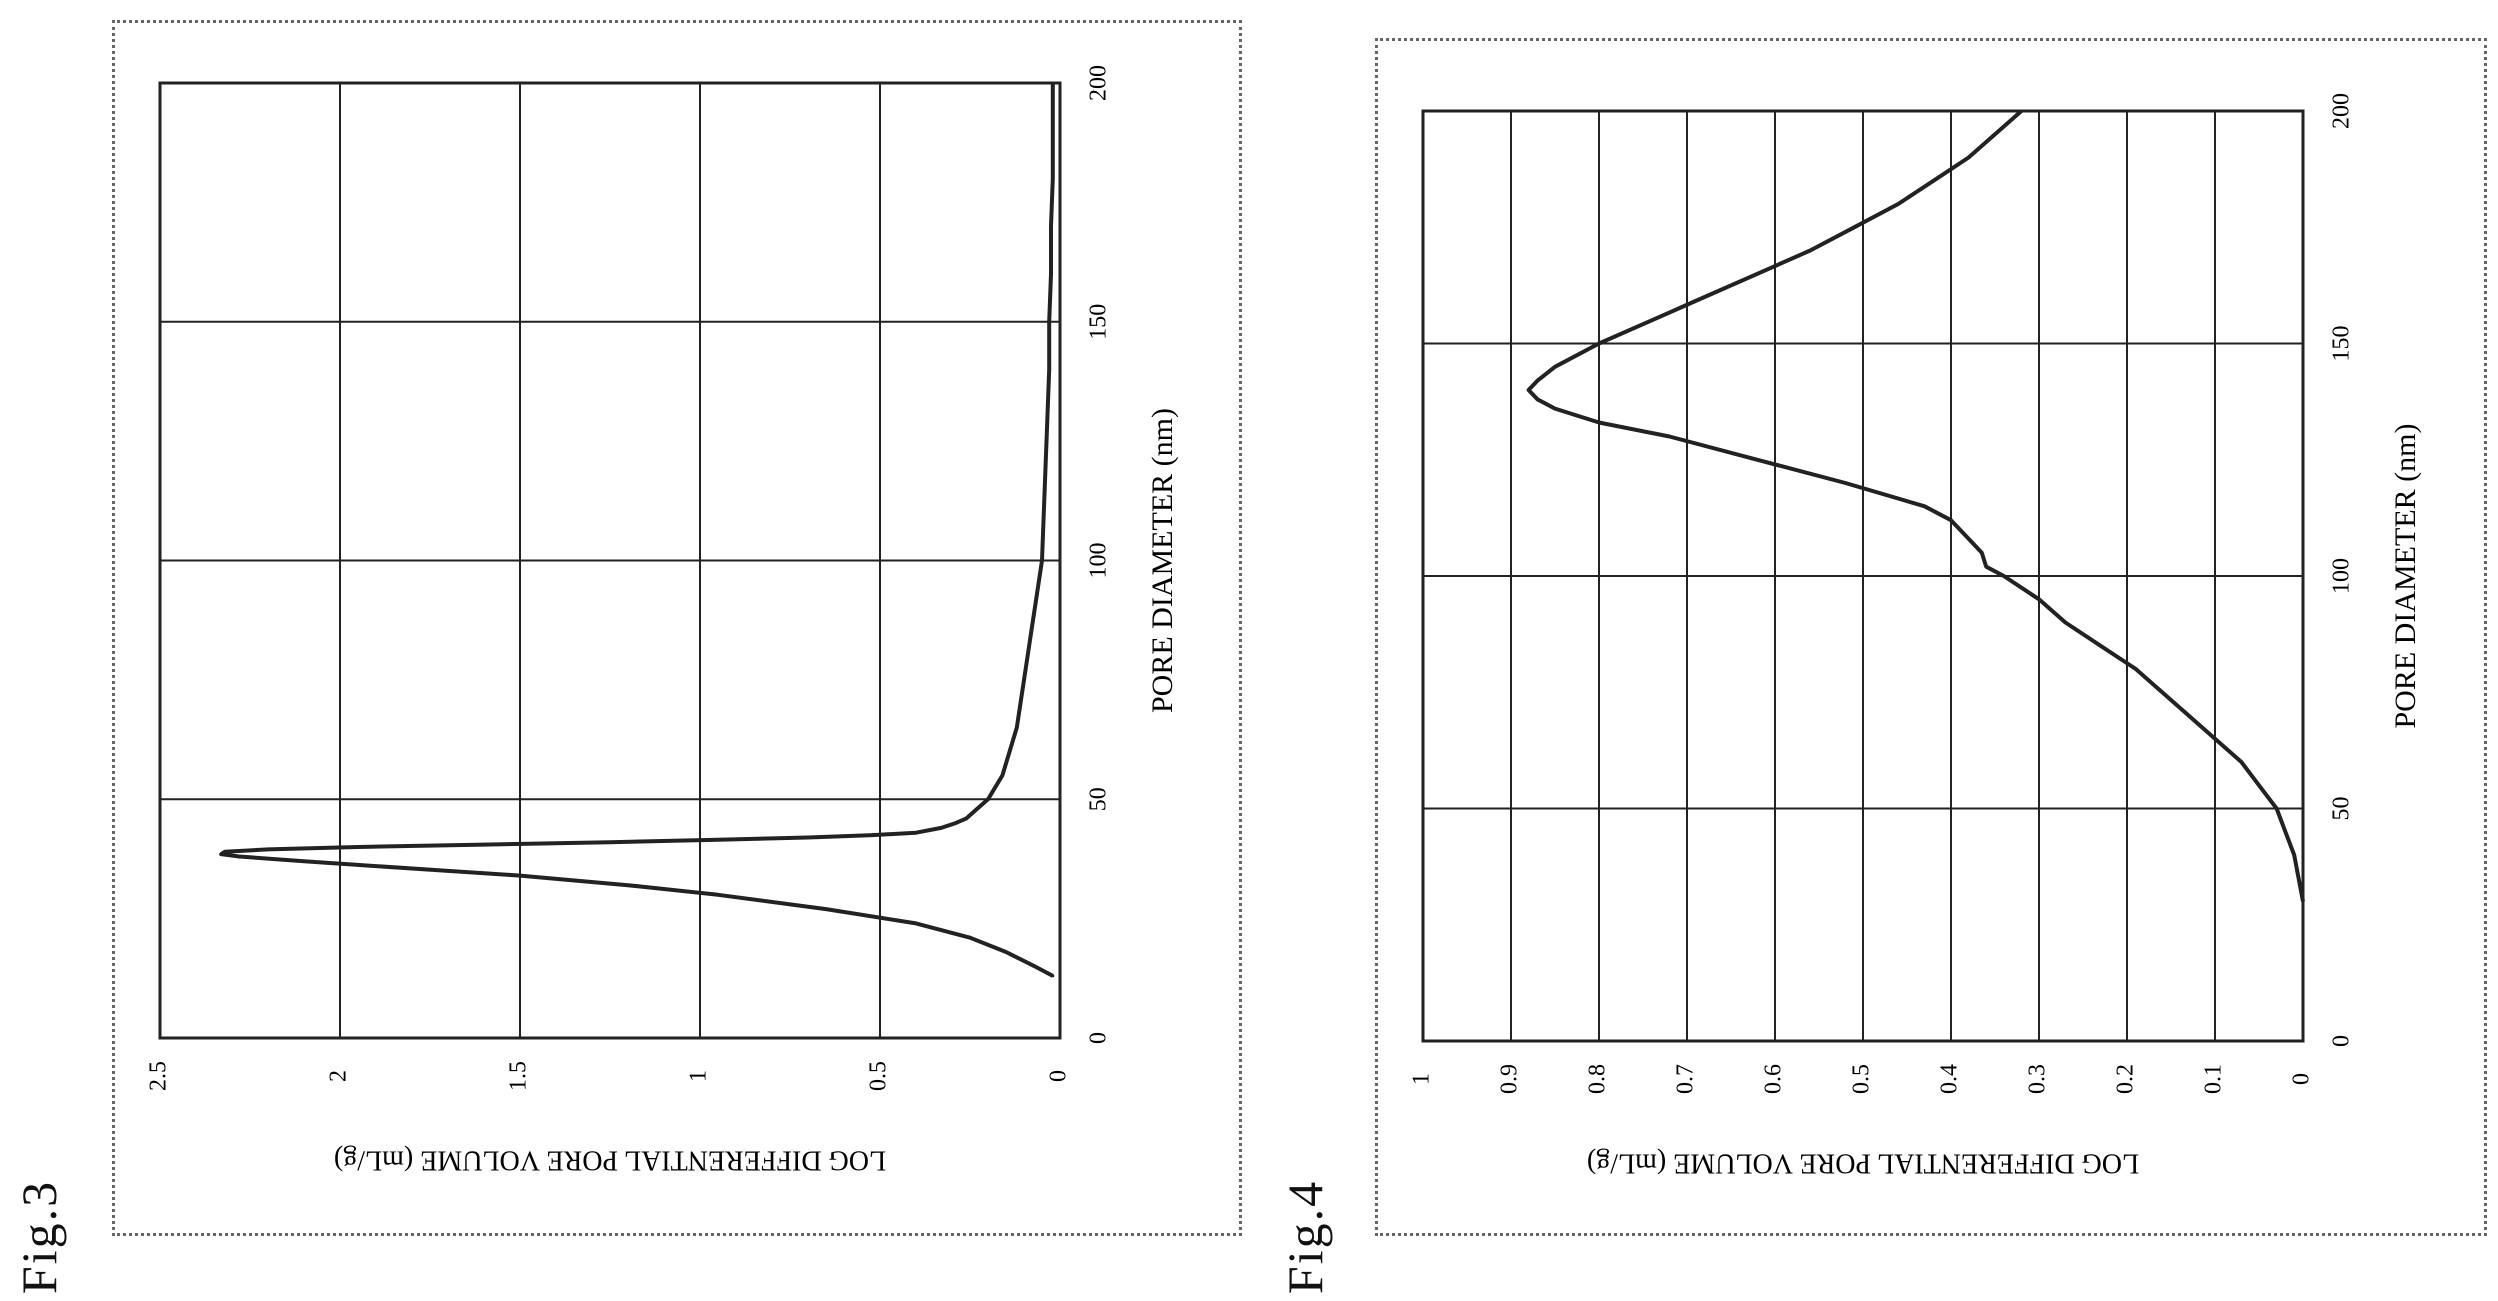 This screenshot has width=2498, height=1301. I want to click on y-tick-label: 2, so click(339, 1076).